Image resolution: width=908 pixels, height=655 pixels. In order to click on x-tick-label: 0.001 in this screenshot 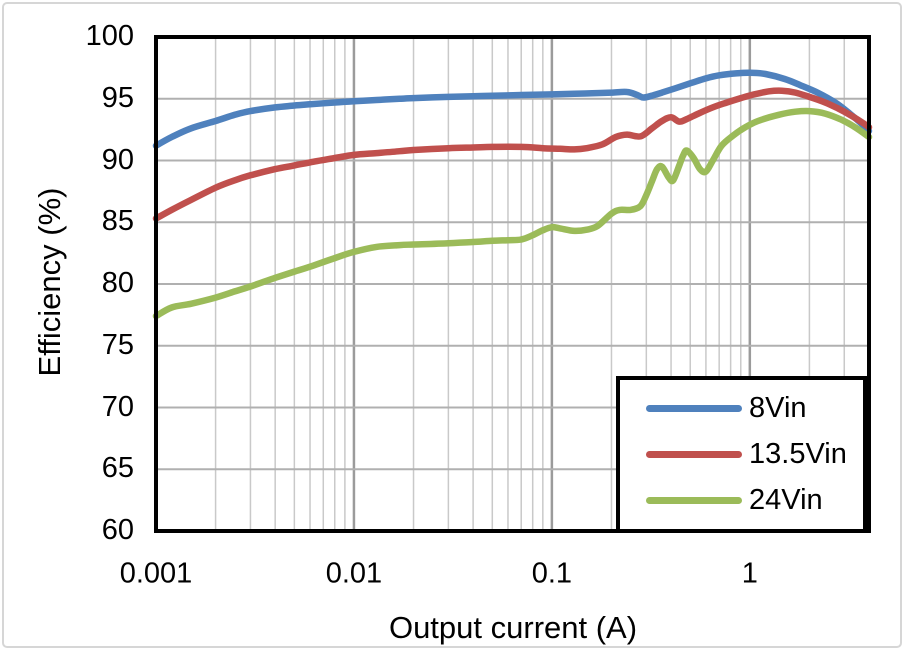, I will do `click(156, 573)`.